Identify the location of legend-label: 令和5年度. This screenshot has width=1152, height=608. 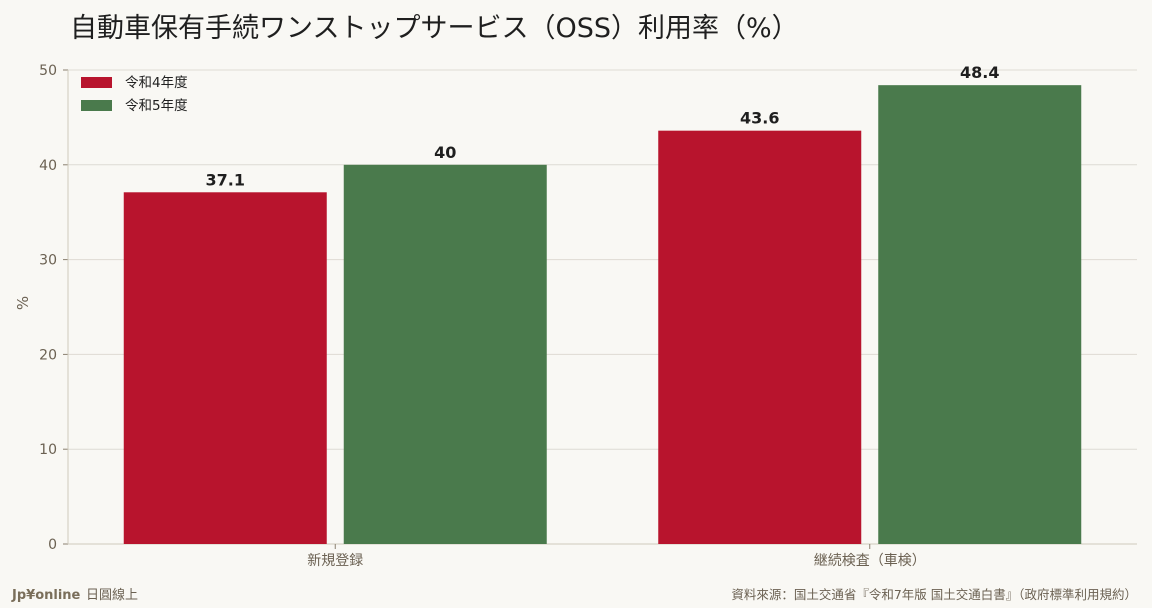
(156, 106).